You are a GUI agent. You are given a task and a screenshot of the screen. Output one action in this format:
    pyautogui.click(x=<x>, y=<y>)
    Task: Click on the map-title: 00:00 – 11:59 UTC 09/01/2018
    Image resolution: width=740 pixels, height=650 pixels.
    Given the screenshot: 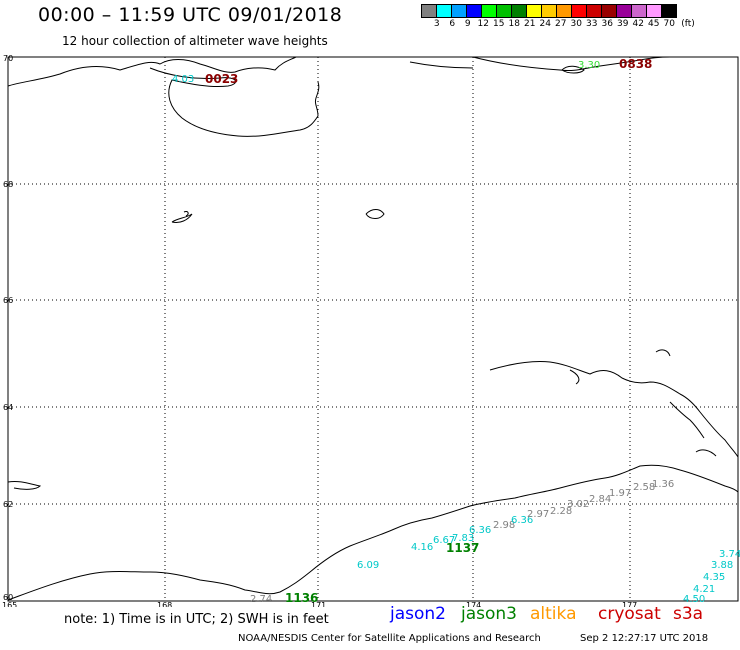 What is the action you would take?
    pyautogui.click(x=190, y=15)
    